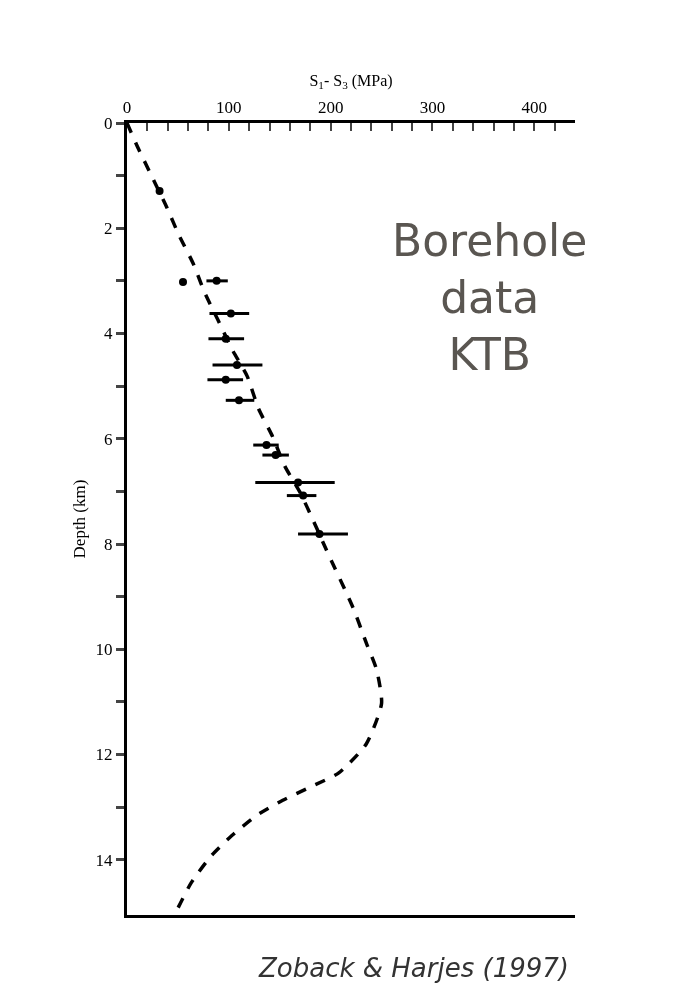 This screenshot has width=682, height=1004. I want to click on y-tick-label: 8, so click(108, 544).